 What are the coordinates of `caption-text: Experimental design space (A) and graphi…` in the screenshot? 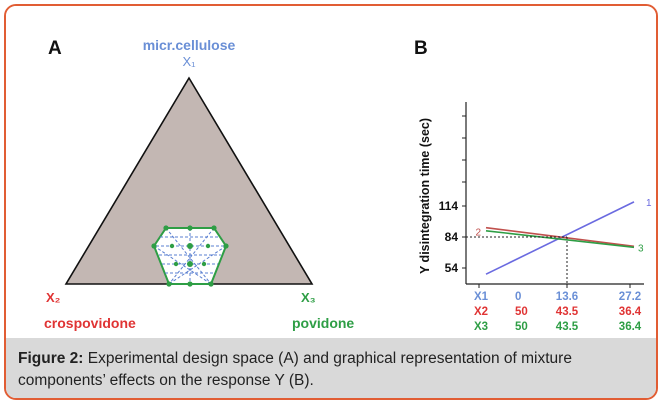 It's located at (295, 369).